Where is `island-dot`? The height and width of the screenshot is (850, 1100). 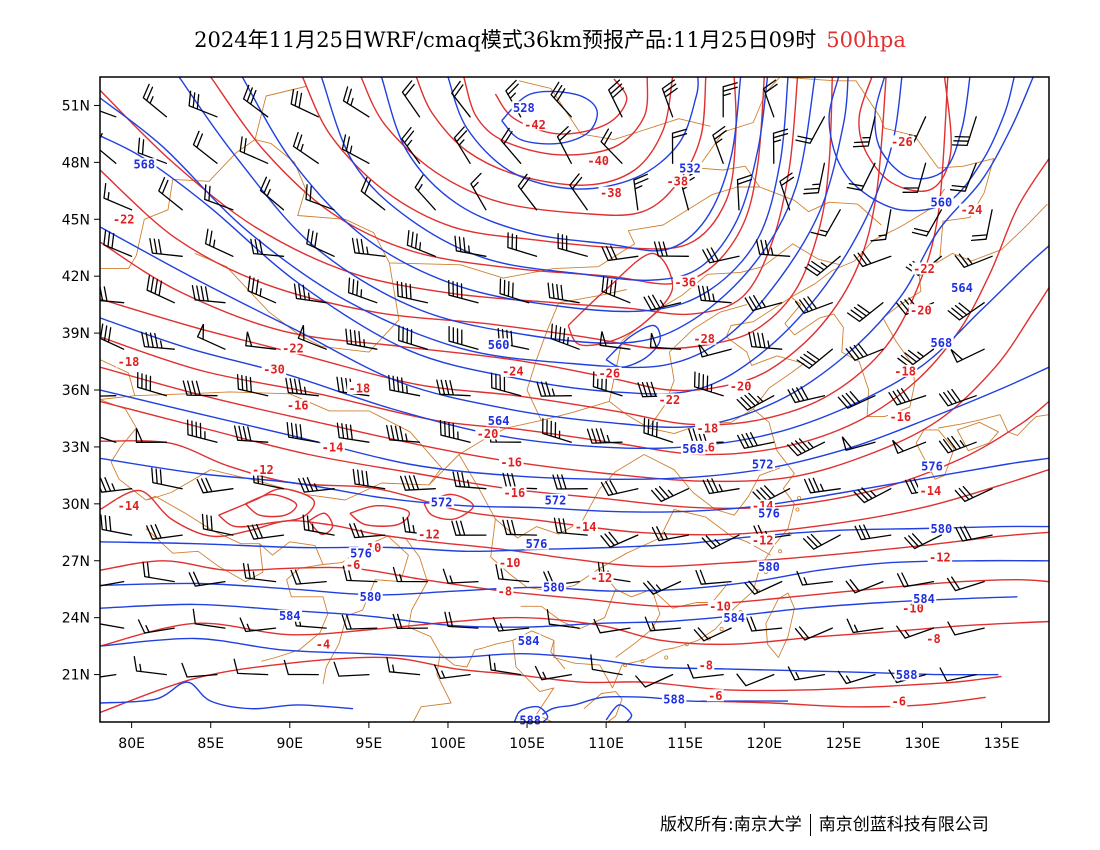
island-dot is located at coordinates (666, 657).